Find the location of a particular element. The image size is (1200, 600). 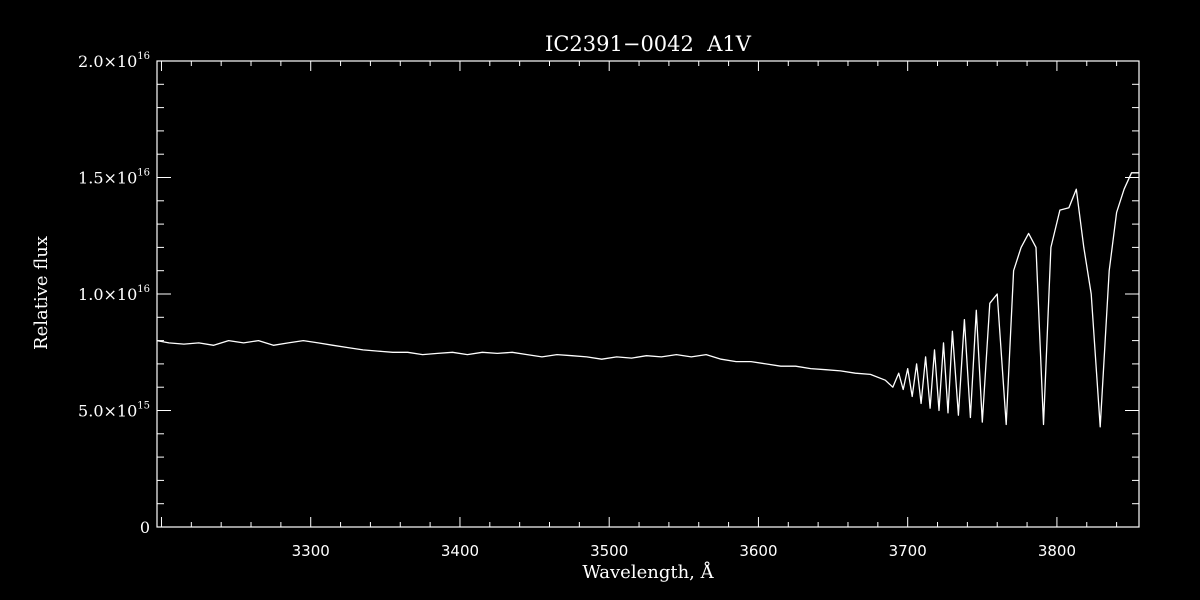

y-tick-label: 1.5×10¹⁶ is located at coordinates (114, 178).